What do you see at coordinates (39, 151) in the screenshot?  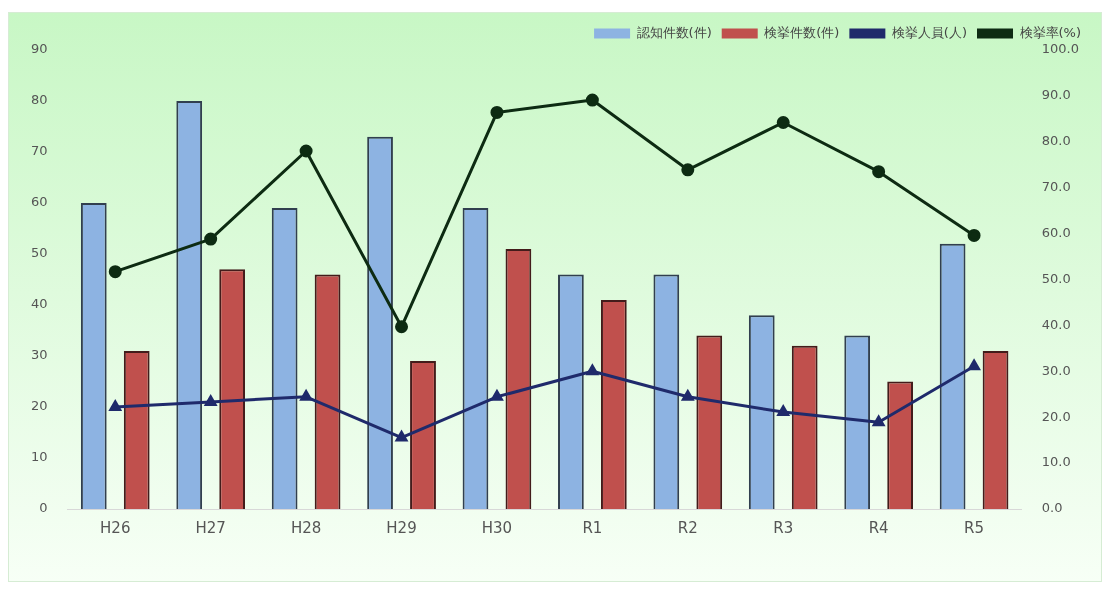 I see `y-tick-label: 70` at bounding box center [39, 151].